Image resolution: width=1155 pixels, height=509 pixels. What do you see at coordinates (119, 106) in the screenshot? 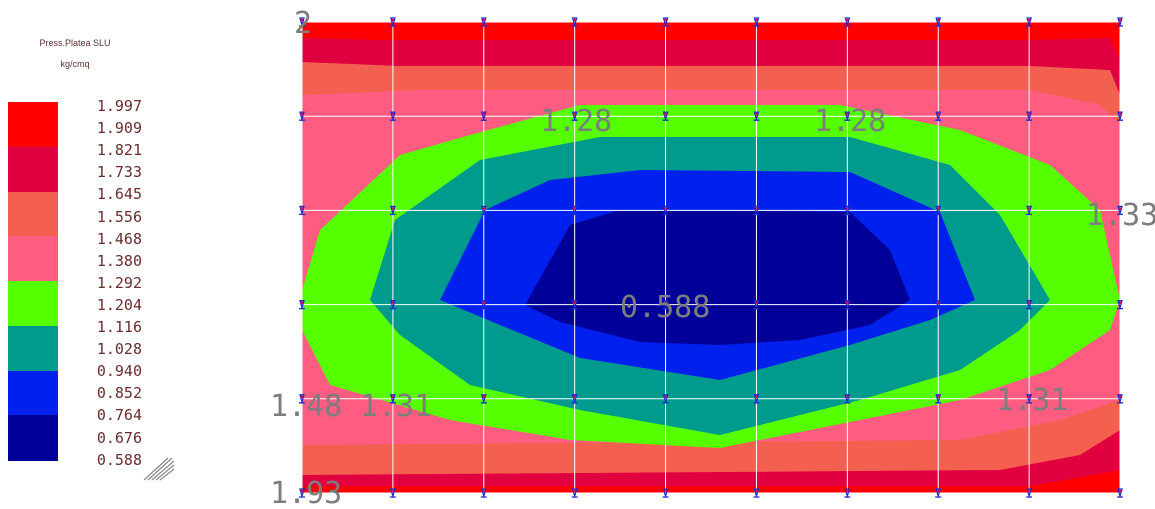
I see `legend-tick-label: 1.997` at bounding box center [119, 106].